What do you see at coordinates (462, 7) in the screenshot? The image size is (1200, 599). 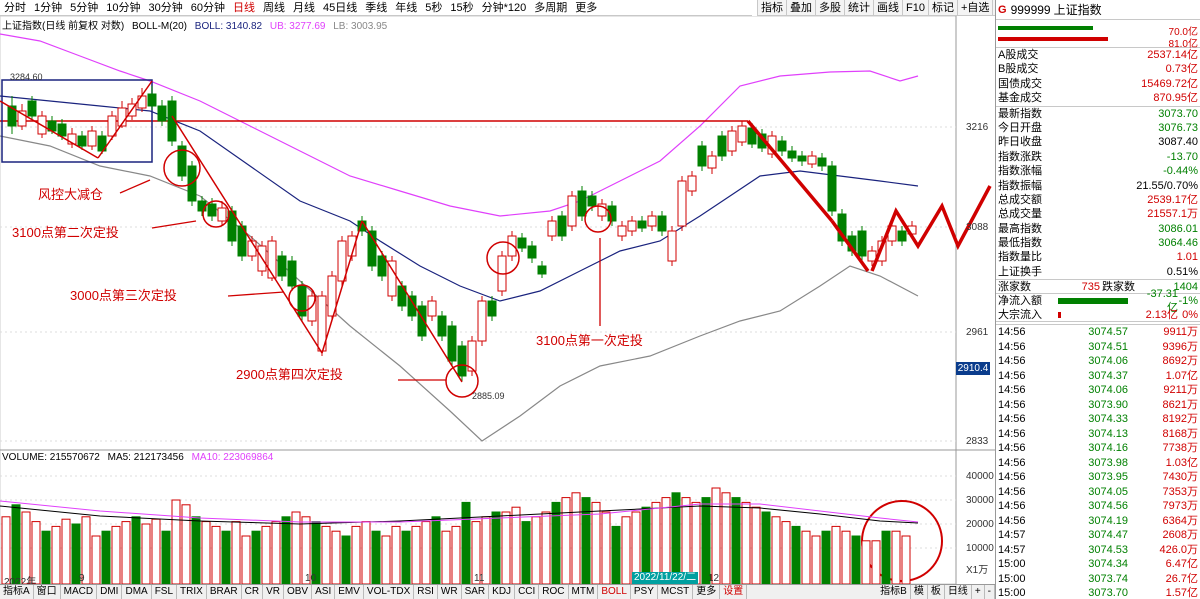 I see `period-tab-13: 15秒` at bounding box center [462, 7].